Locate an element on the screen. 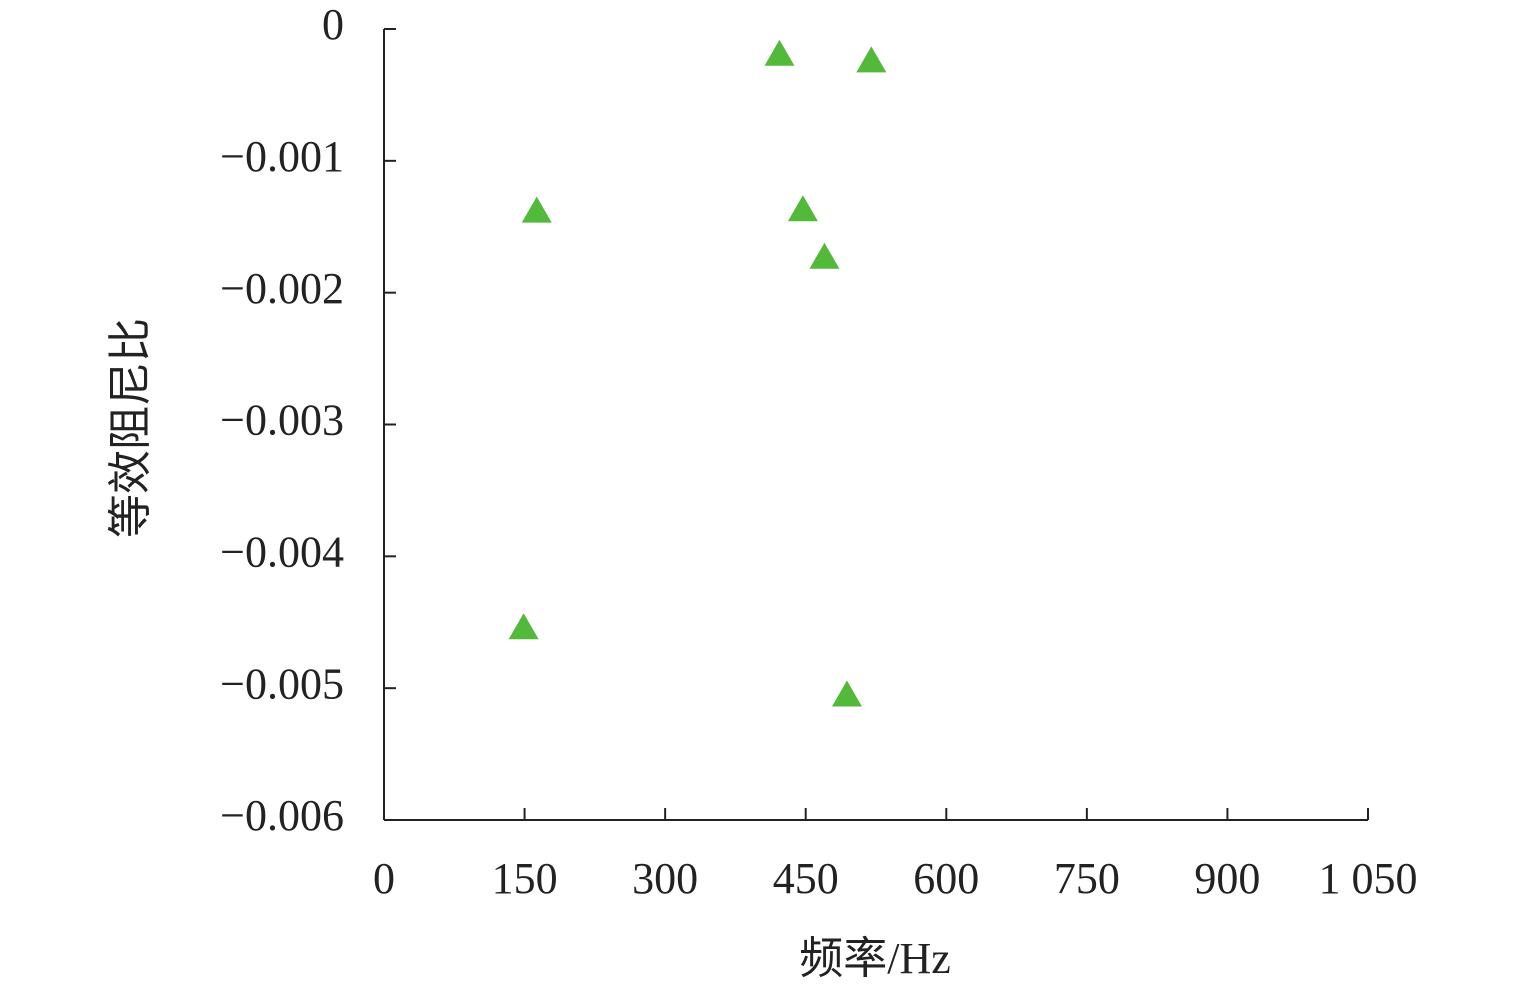 This screenshot has height=1003, width=1535. x-tick-label: 300 is located at coordinates (665, 878).